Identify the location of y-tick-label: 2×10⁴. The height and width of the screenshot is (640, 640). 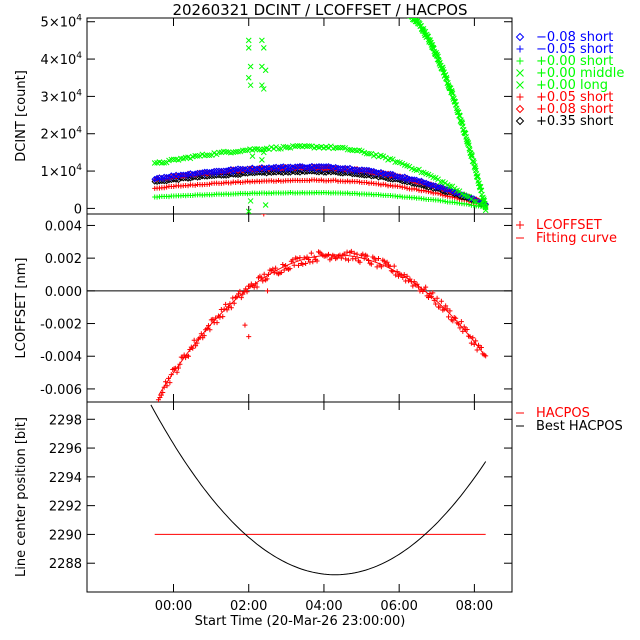
(62, 134).